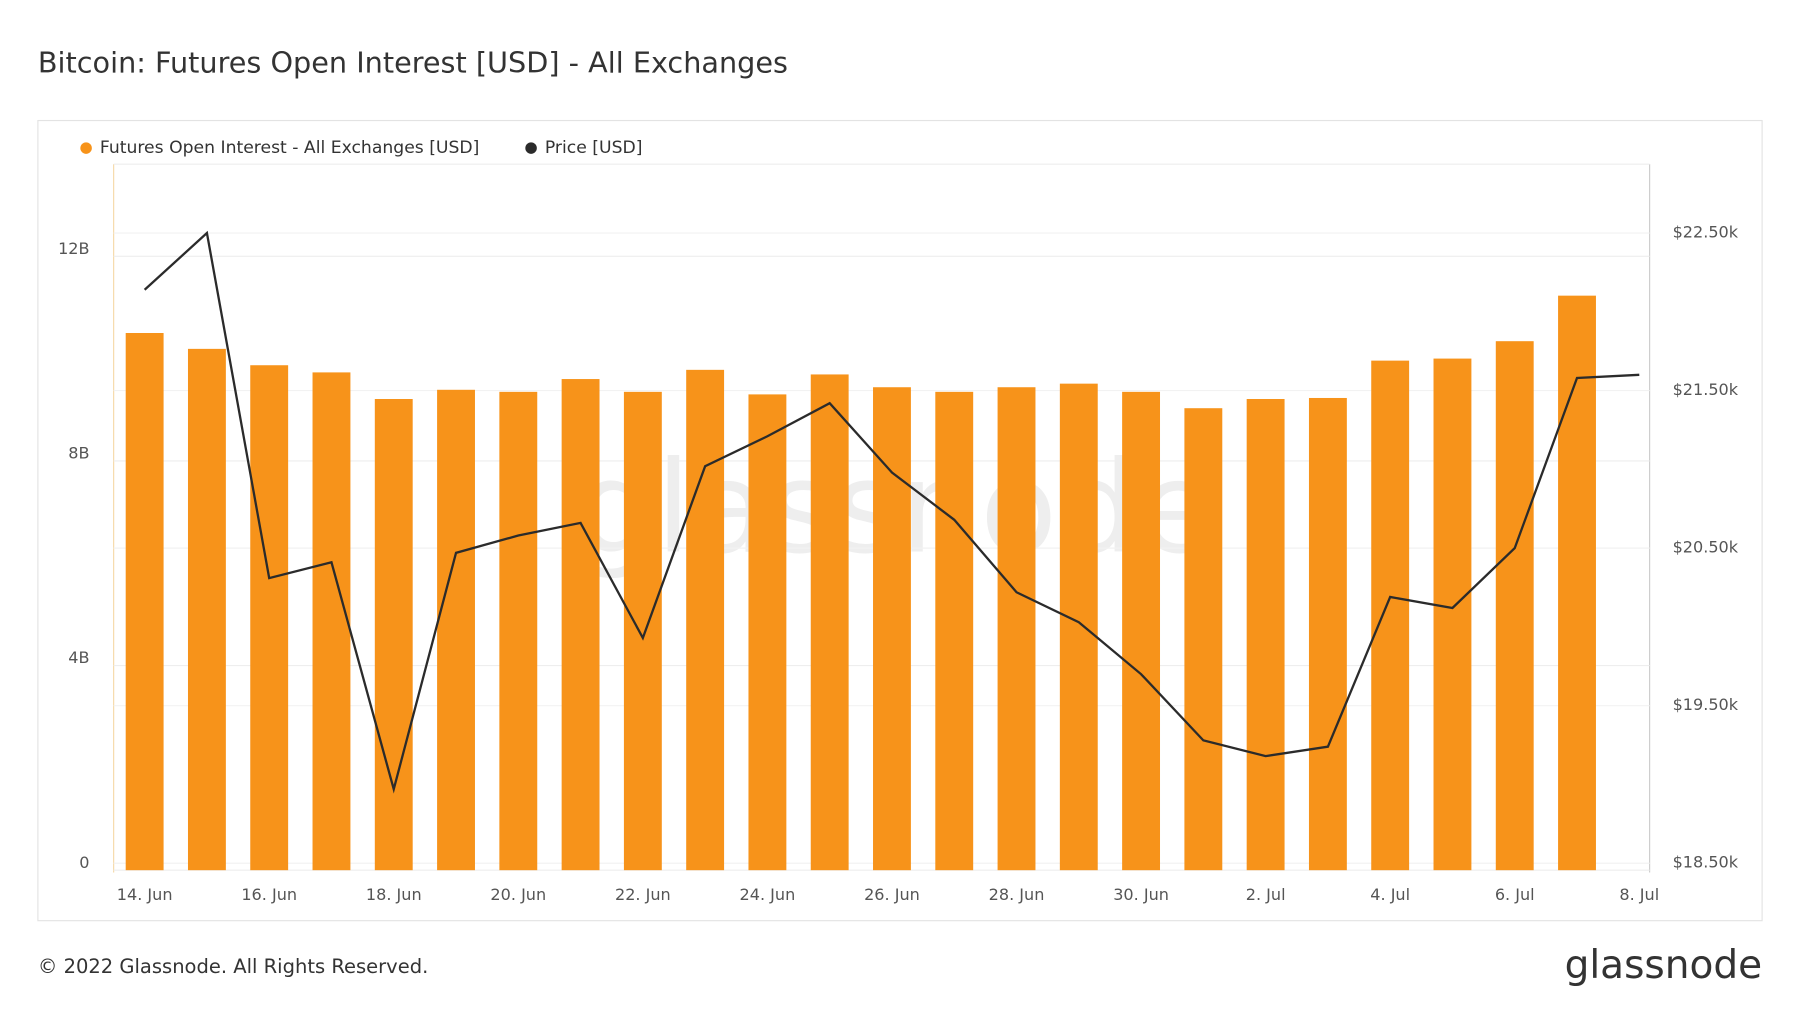 This screenshot has width=1800, height=1013. What do you see at coordinates (643, 894) in the screenshot?
I see `x-tick-label: 22. Jun` at bounding box center [643, 894].